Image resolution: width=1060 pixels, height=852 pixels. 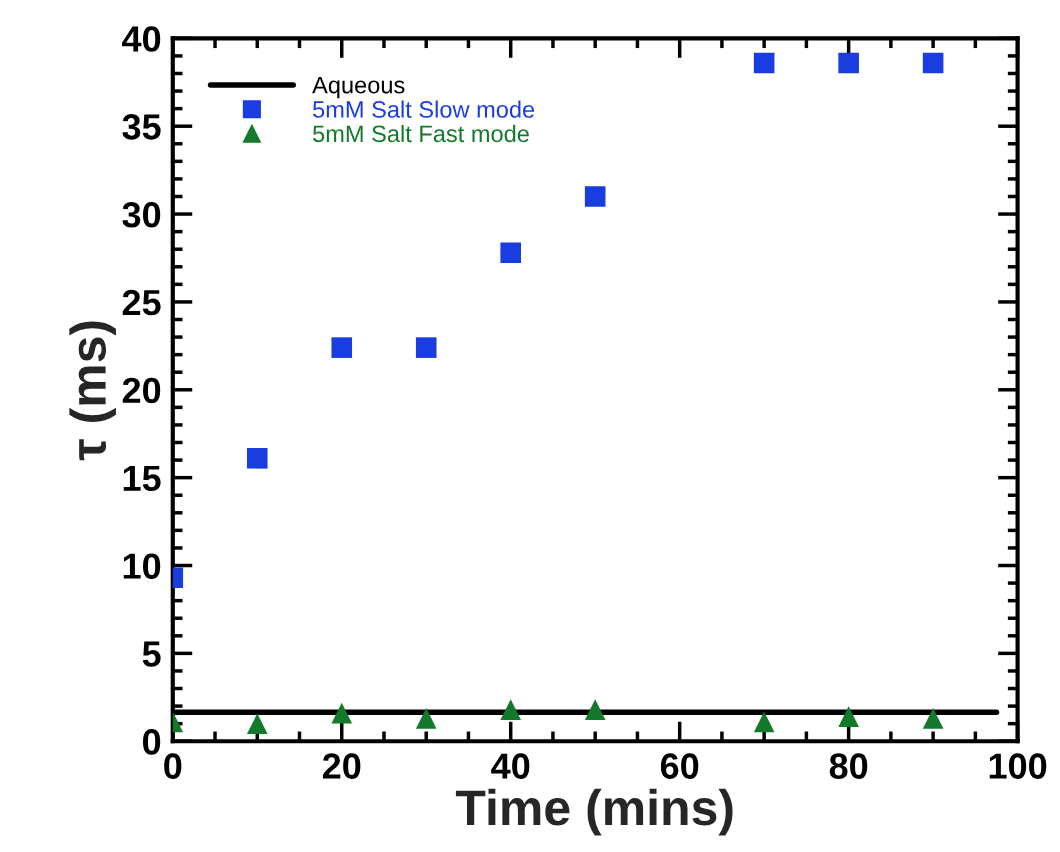 I want to click on legend-label: Aqueous, so click(x=358, y=87).